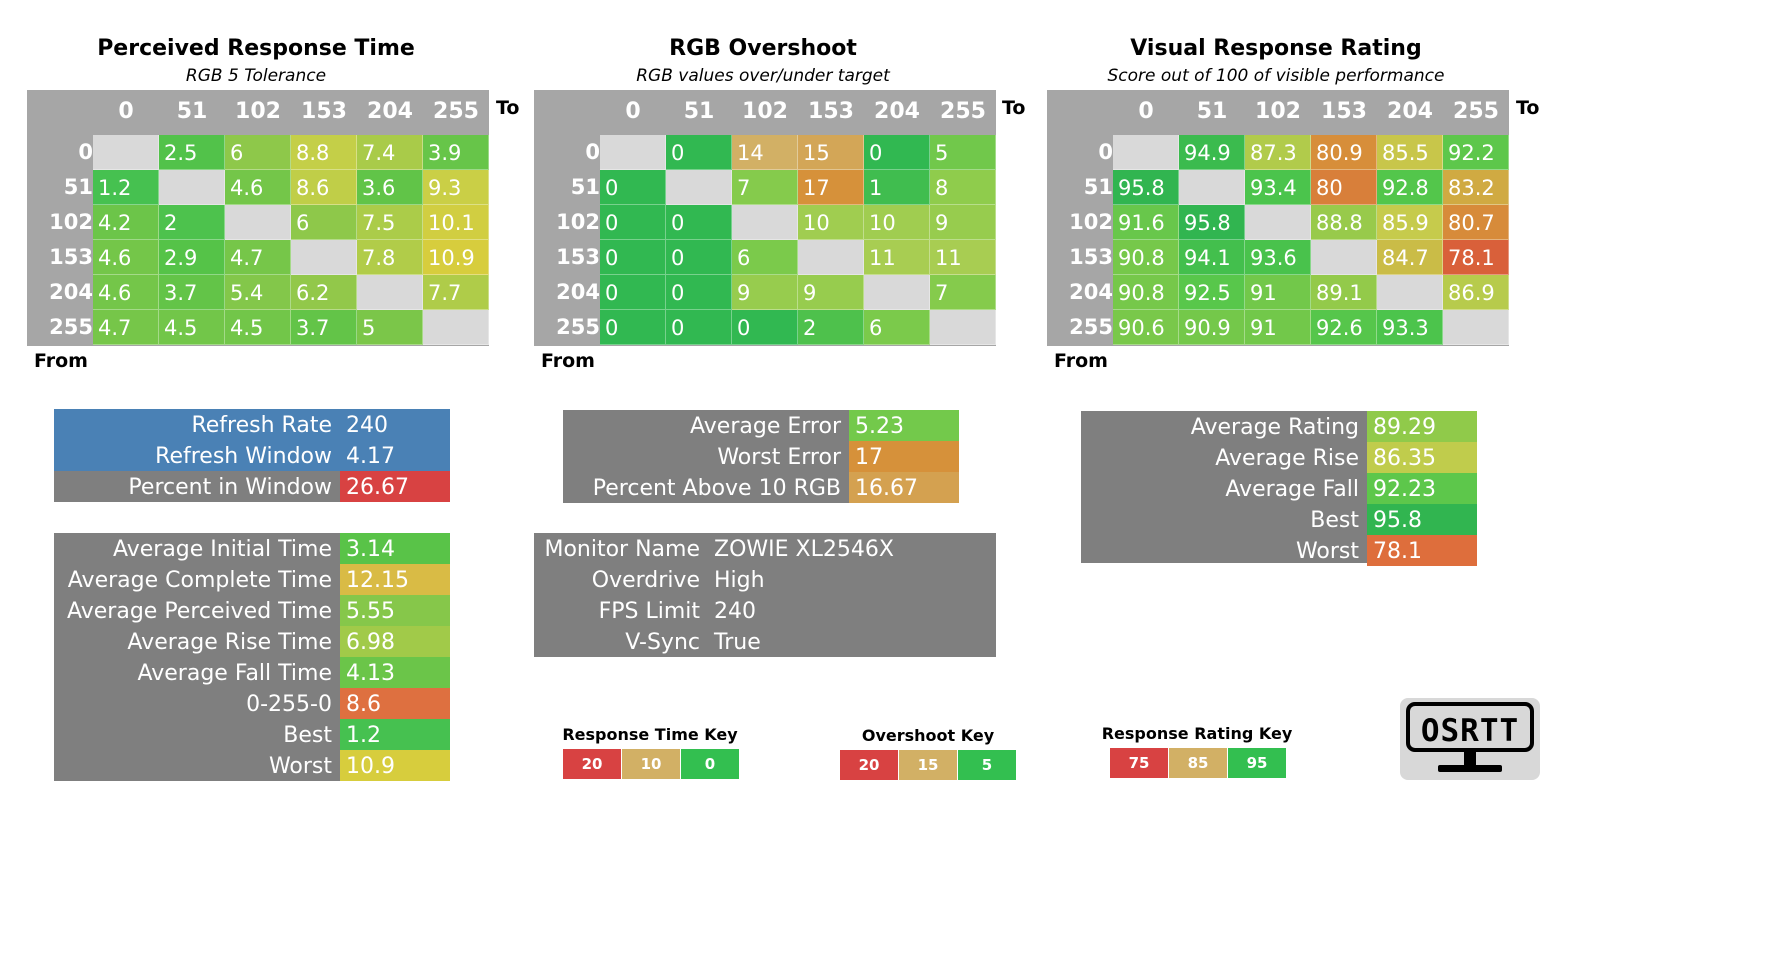 This screenshot has width=1784, height=962. Describe the element at coordinates (390, 152) in the screenshot. I see `heatmap-cell: 7.4` at that location.